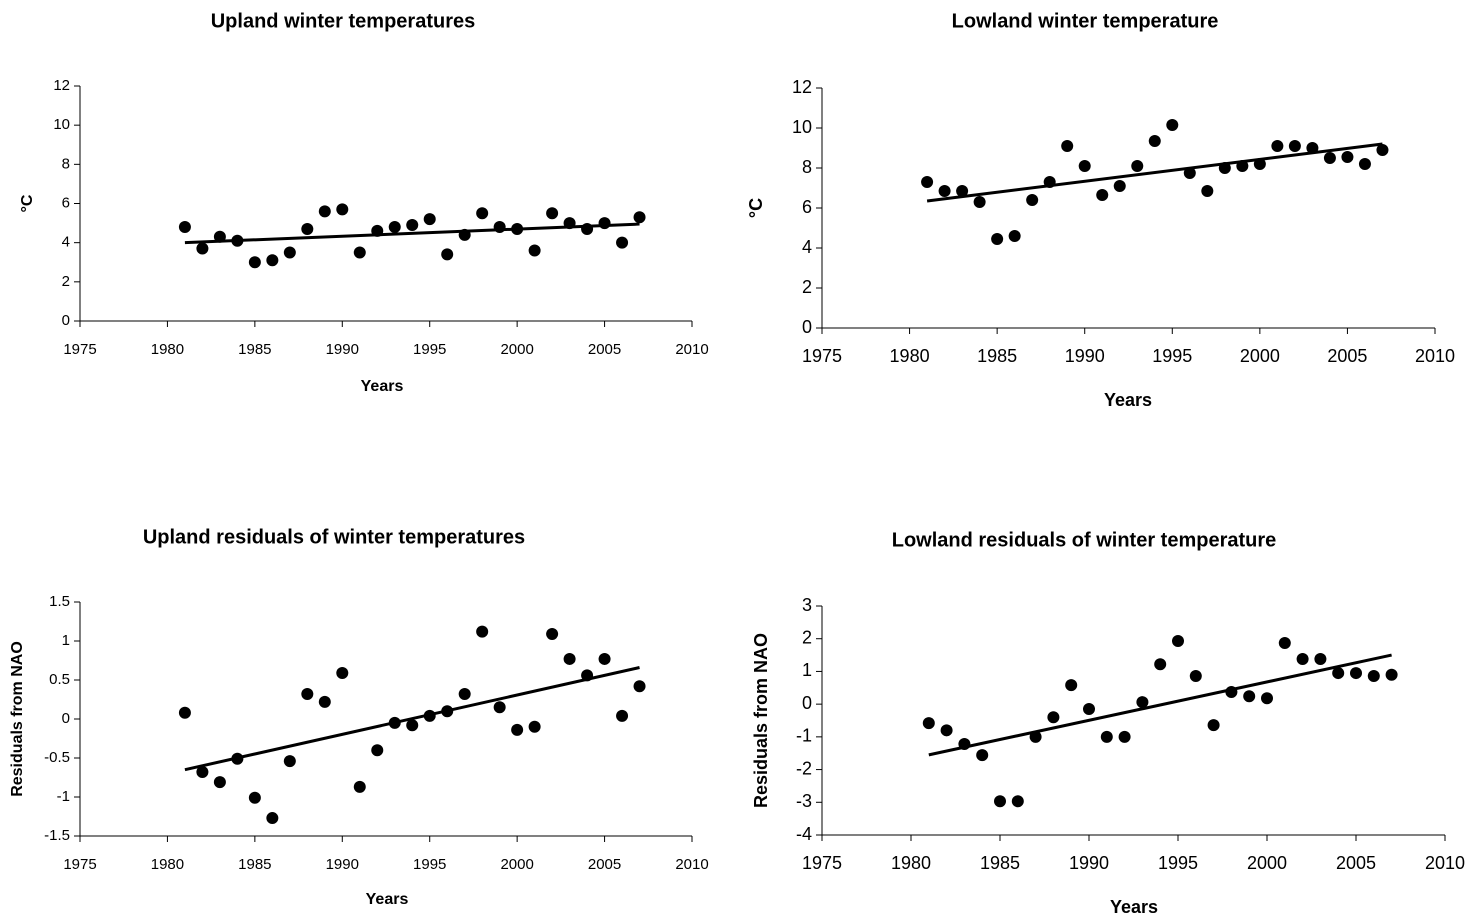 Image resolution: width=1476 pixels, height=920 pixels. Describe the element at coordinates (807, 605) in the screenshot. I see `y-tick-label: 3` at that location.